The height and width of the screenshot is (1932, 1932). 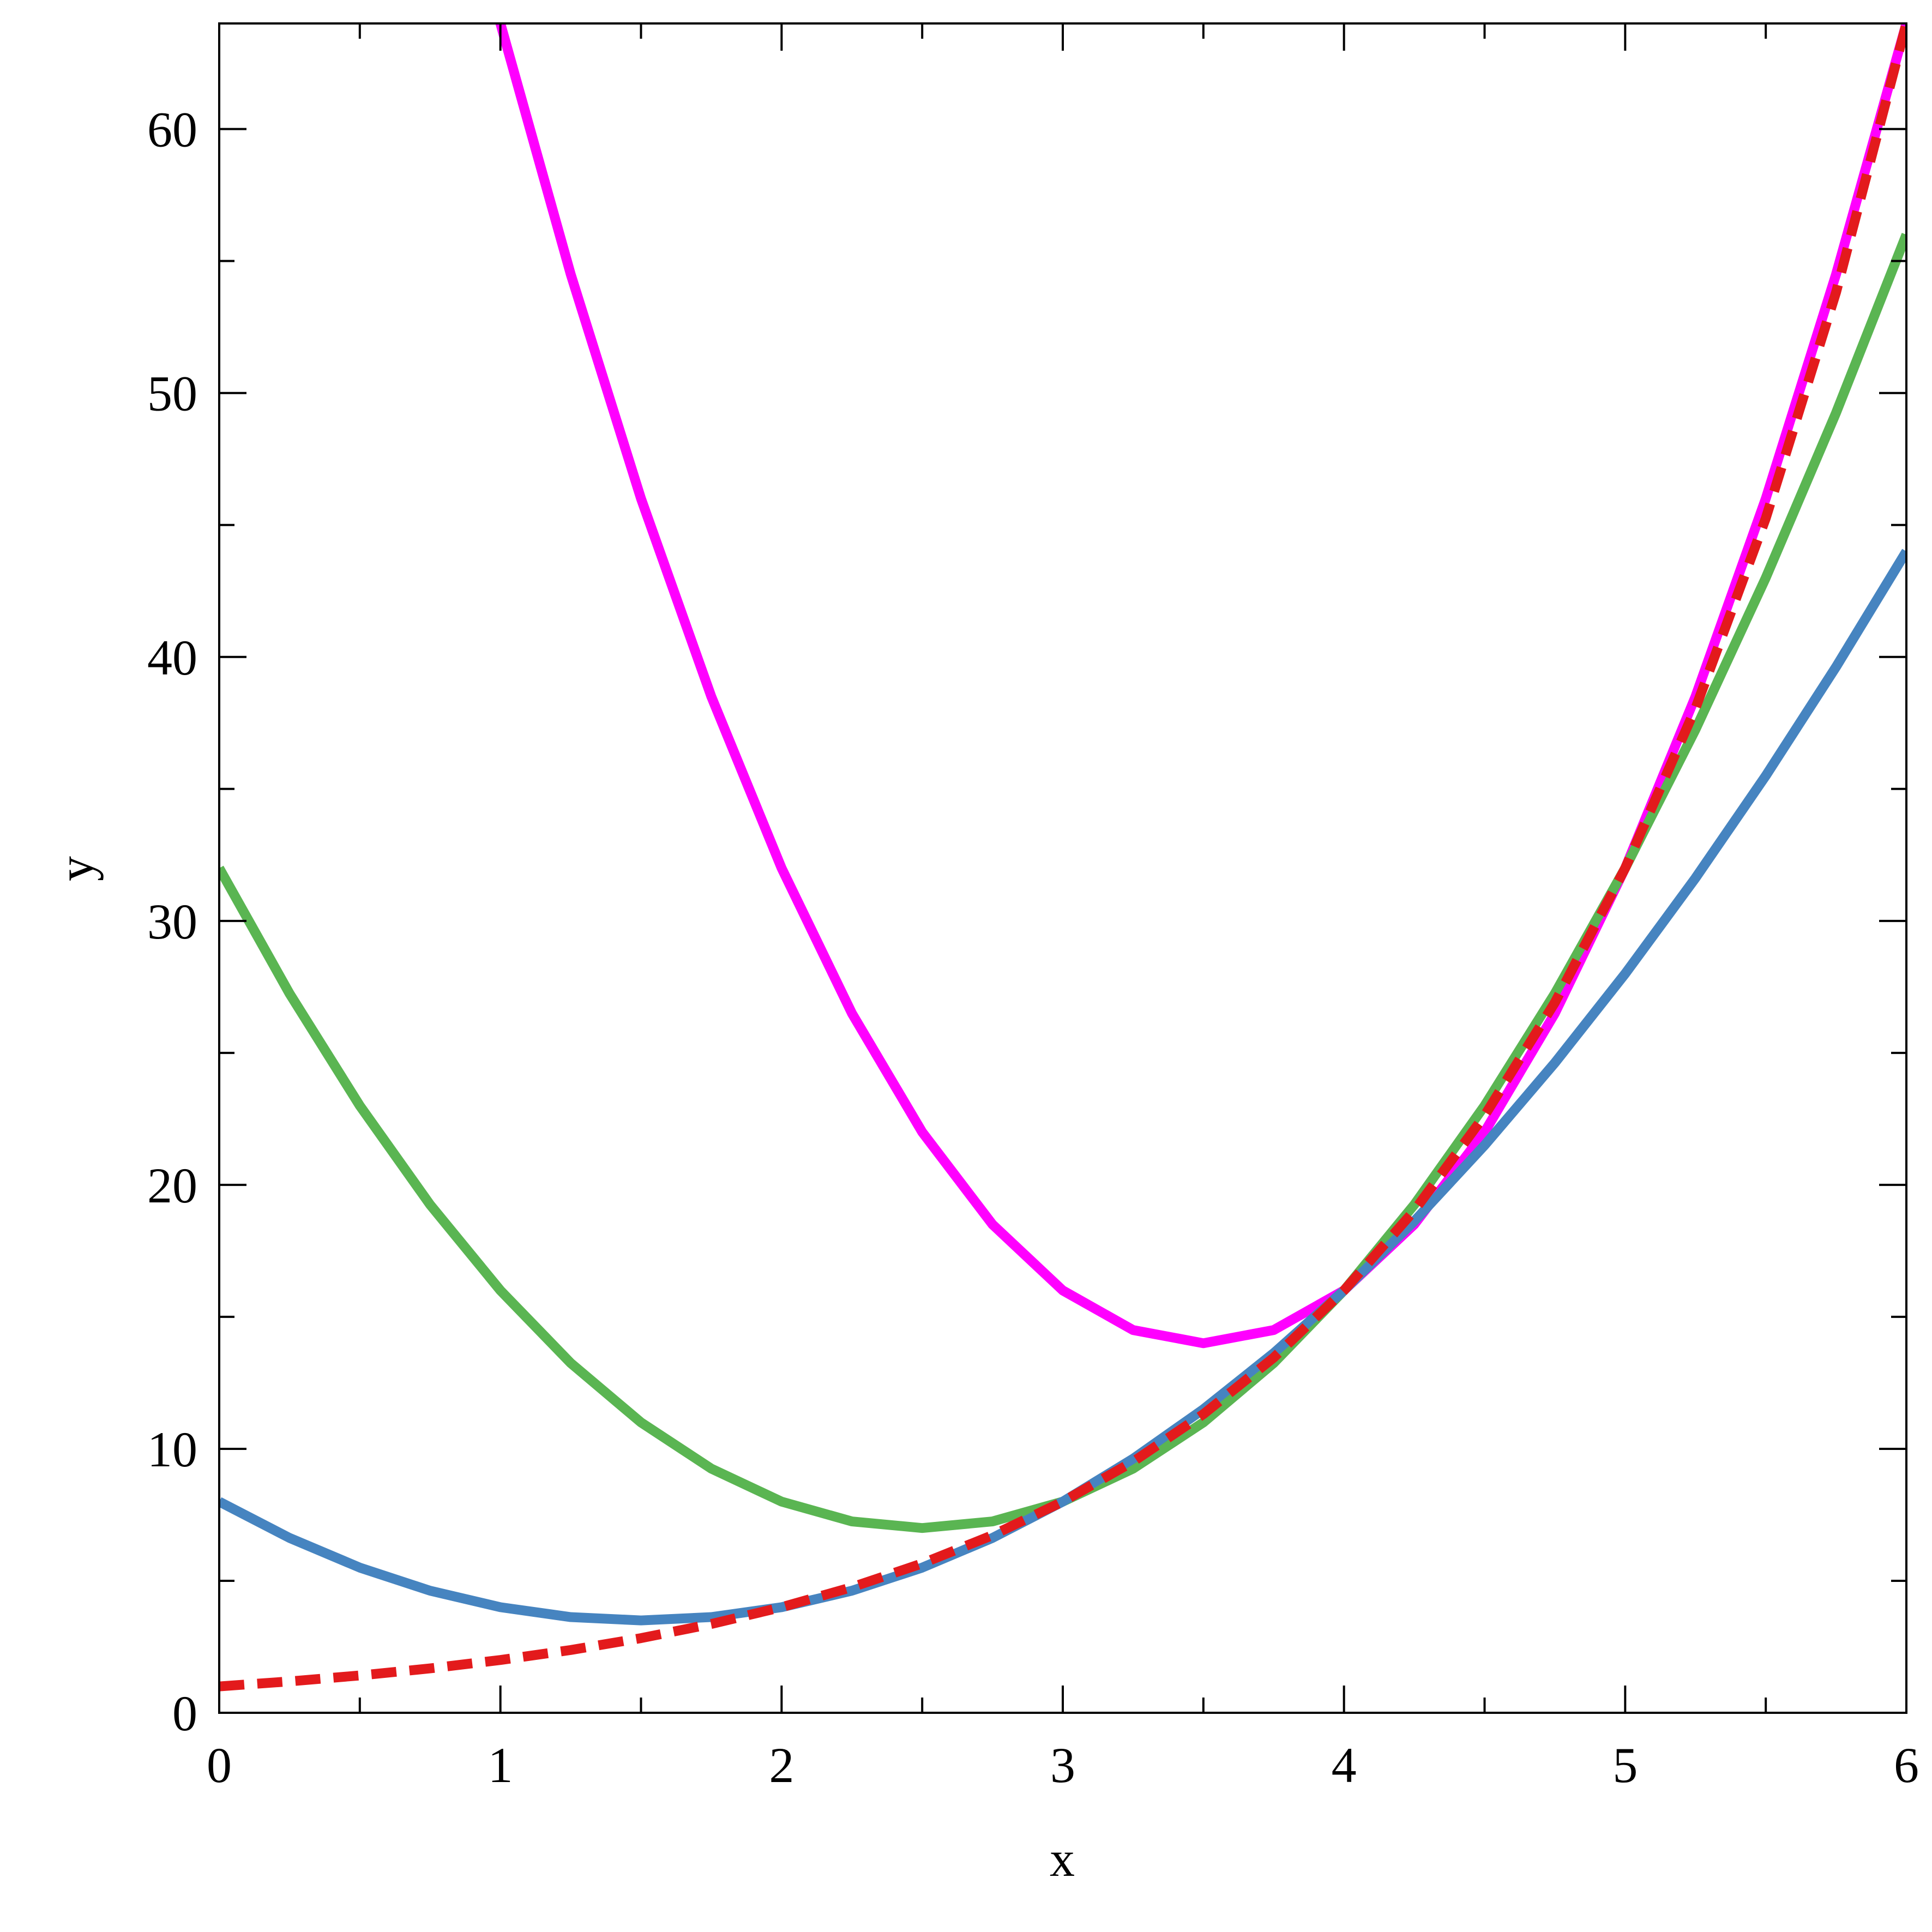 What do you see at coordinates (76, 868) in the screenshot?
I see `y-axis-label: y` at bounding box center [76, 868].